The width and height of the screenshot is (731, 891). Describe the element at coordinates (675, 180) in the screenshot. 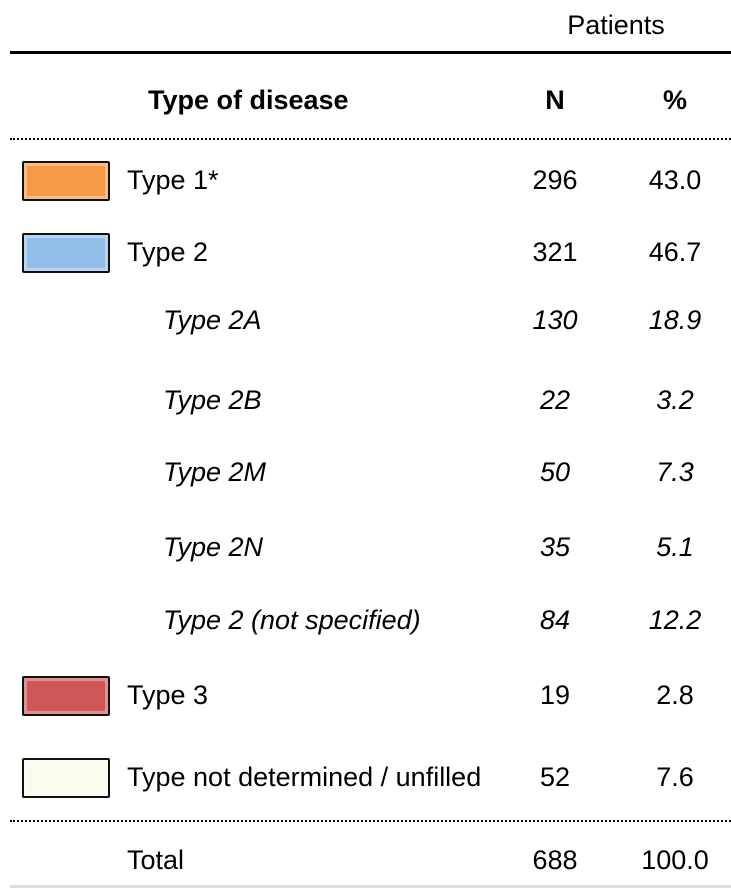

I see `pct-value: 43.0` at that location.